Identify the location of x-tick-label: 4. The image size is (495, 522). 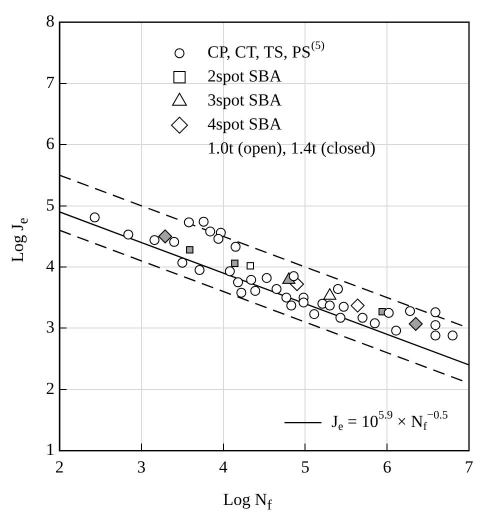
(223, 466).